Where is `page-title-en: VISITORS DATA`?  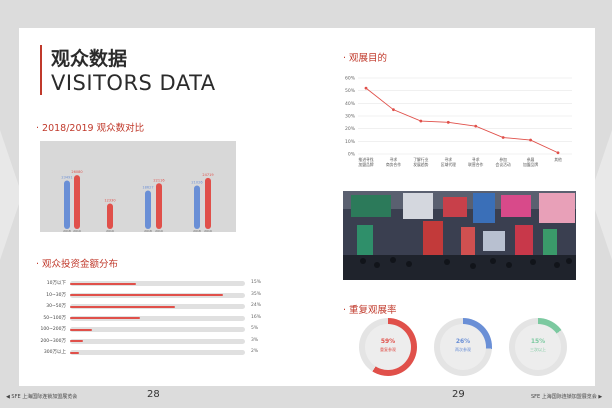
page-title-en: VISITORS DATA is located at coordinates (133, 83).